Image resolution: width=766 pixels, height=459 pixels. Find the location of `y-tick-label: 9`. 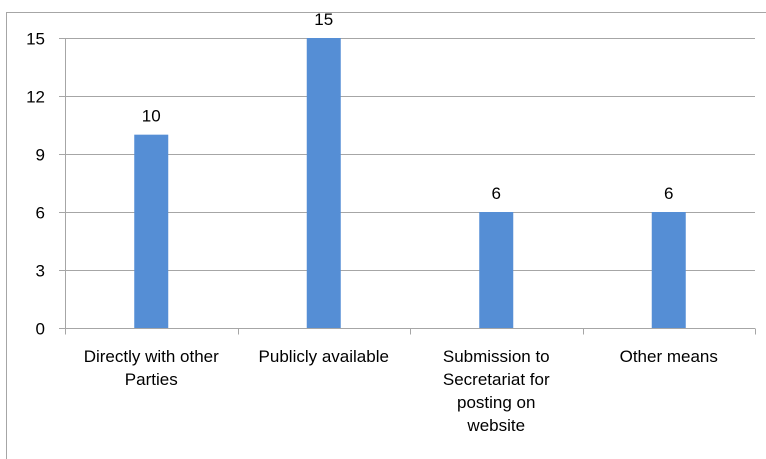

y-tick-label: 9 is located at coordinates (40, 155).